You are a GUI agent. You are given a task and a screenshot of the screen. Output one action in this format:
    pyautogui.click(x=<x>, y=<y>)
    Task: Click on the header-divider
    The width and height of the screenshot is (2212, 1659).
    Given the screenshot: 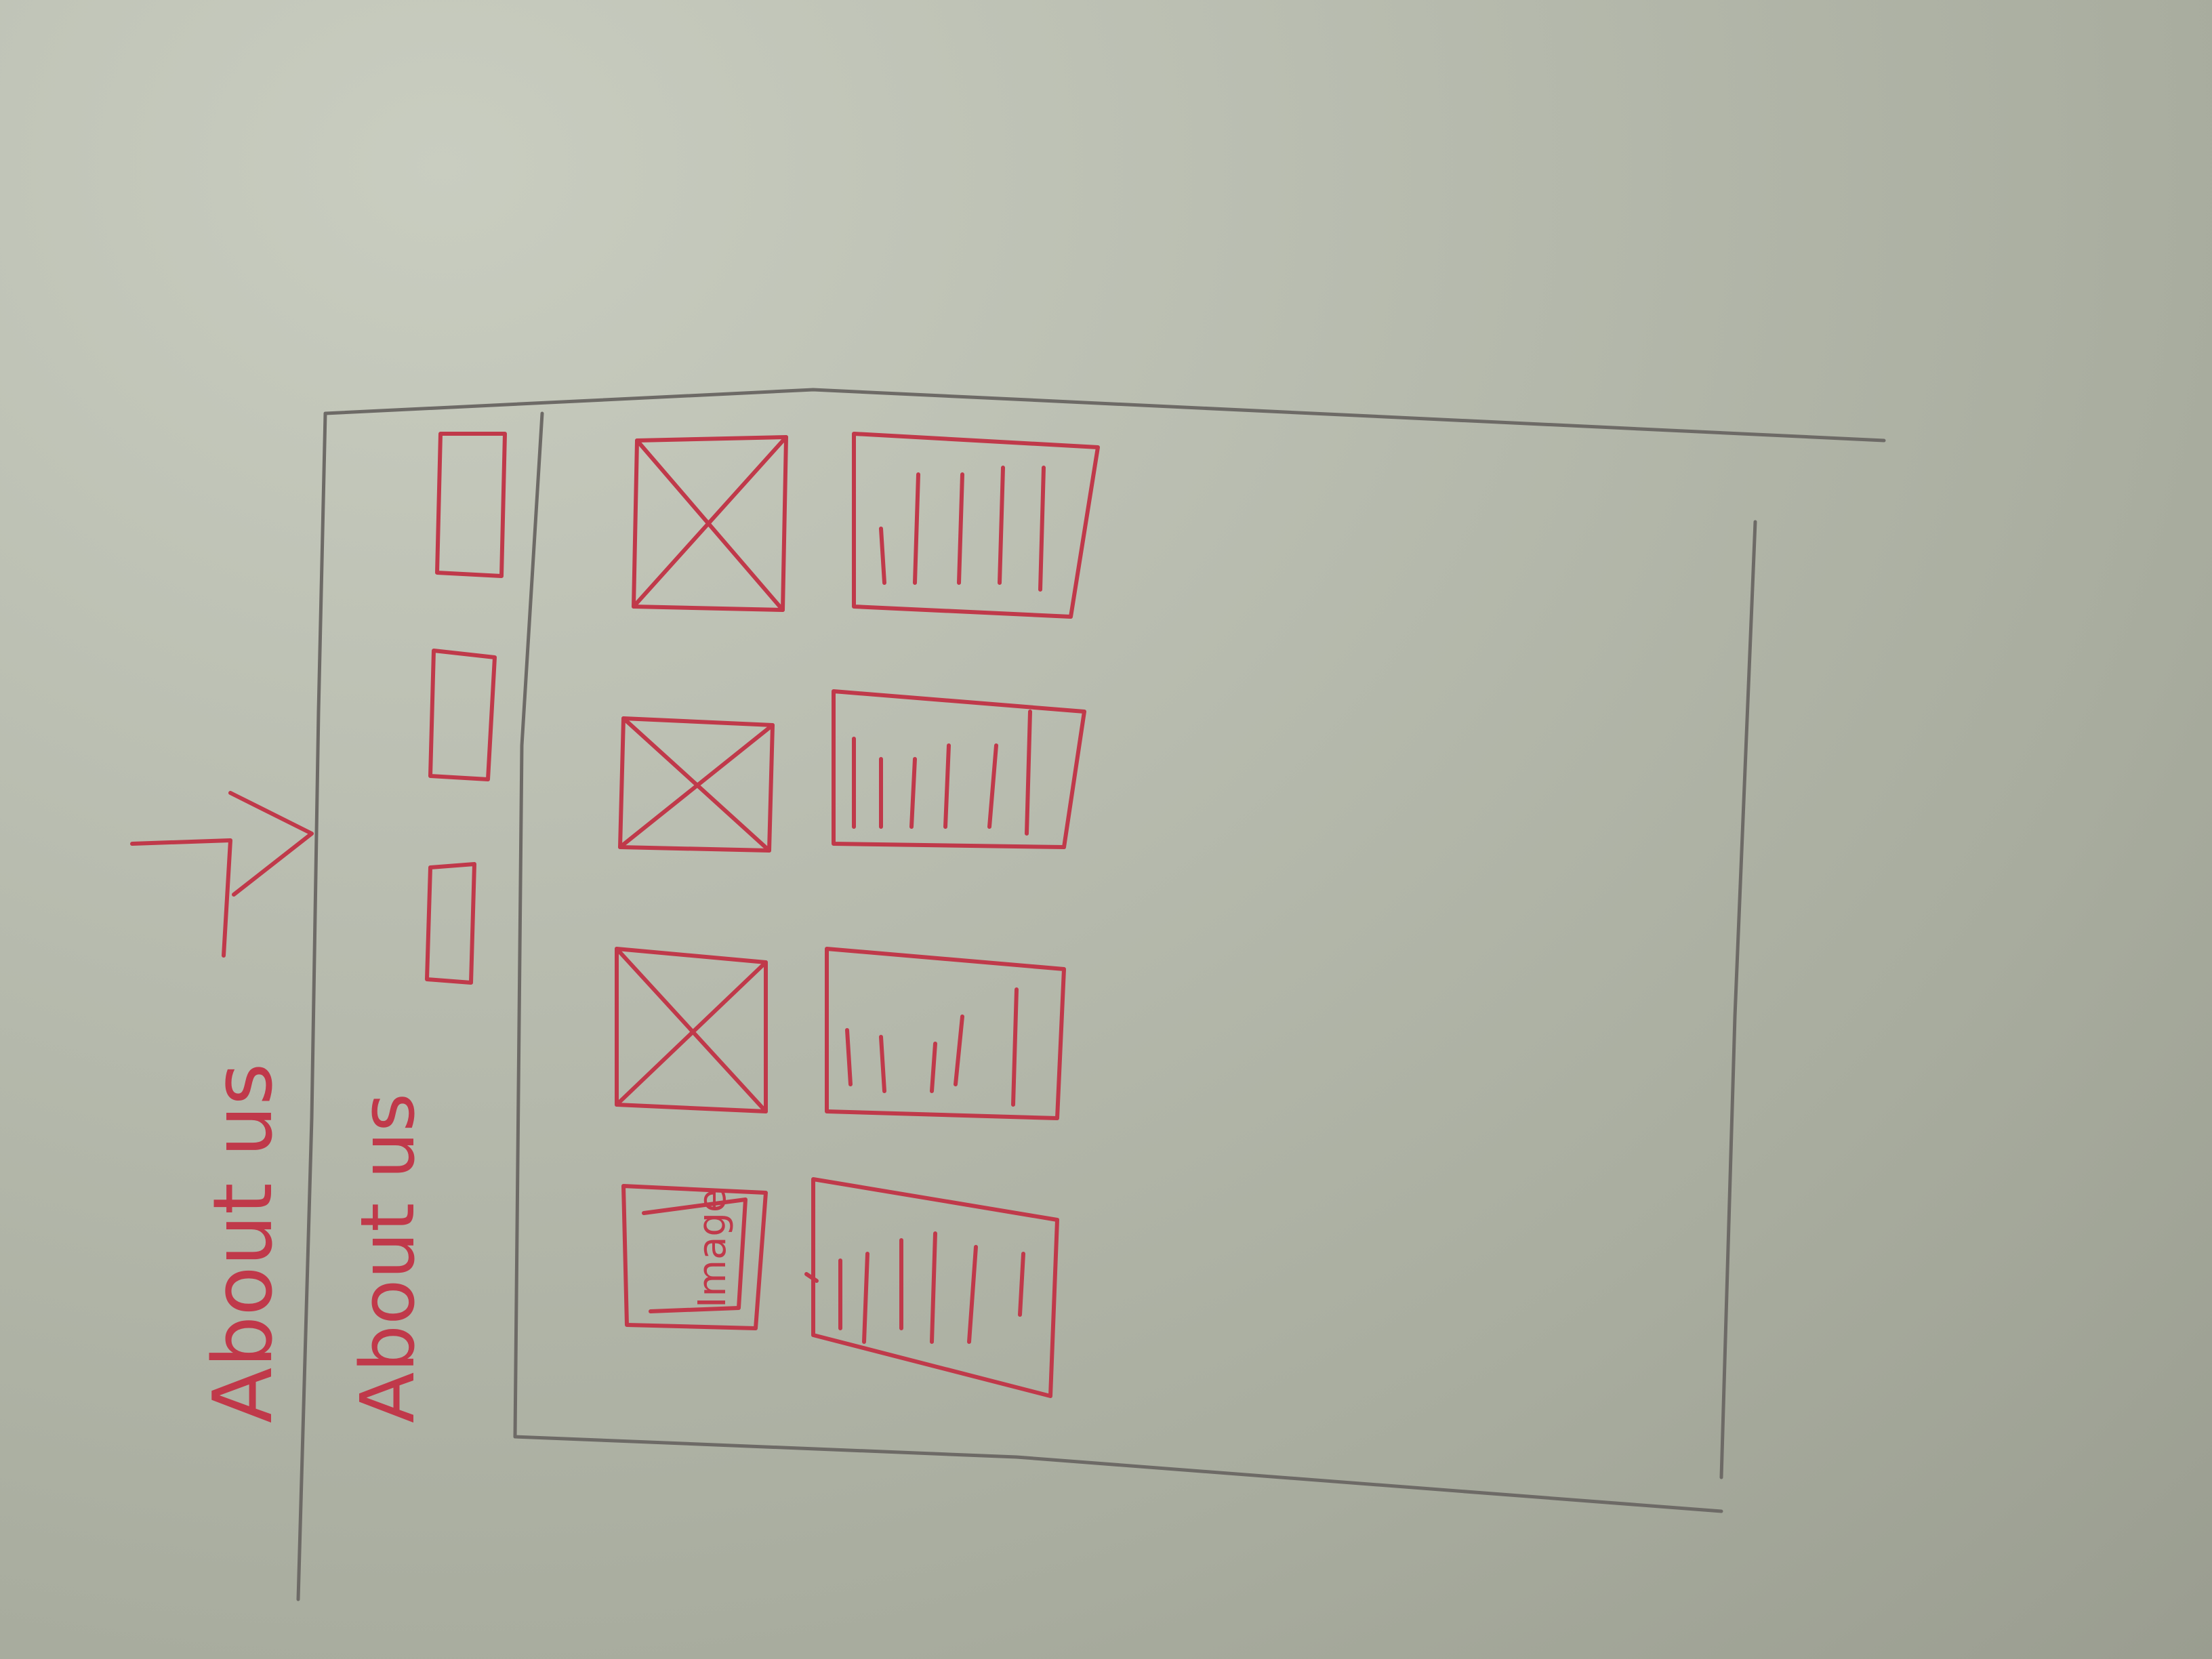 What is the action you would take?
    pyautogui.click(x=529, y=925)
    